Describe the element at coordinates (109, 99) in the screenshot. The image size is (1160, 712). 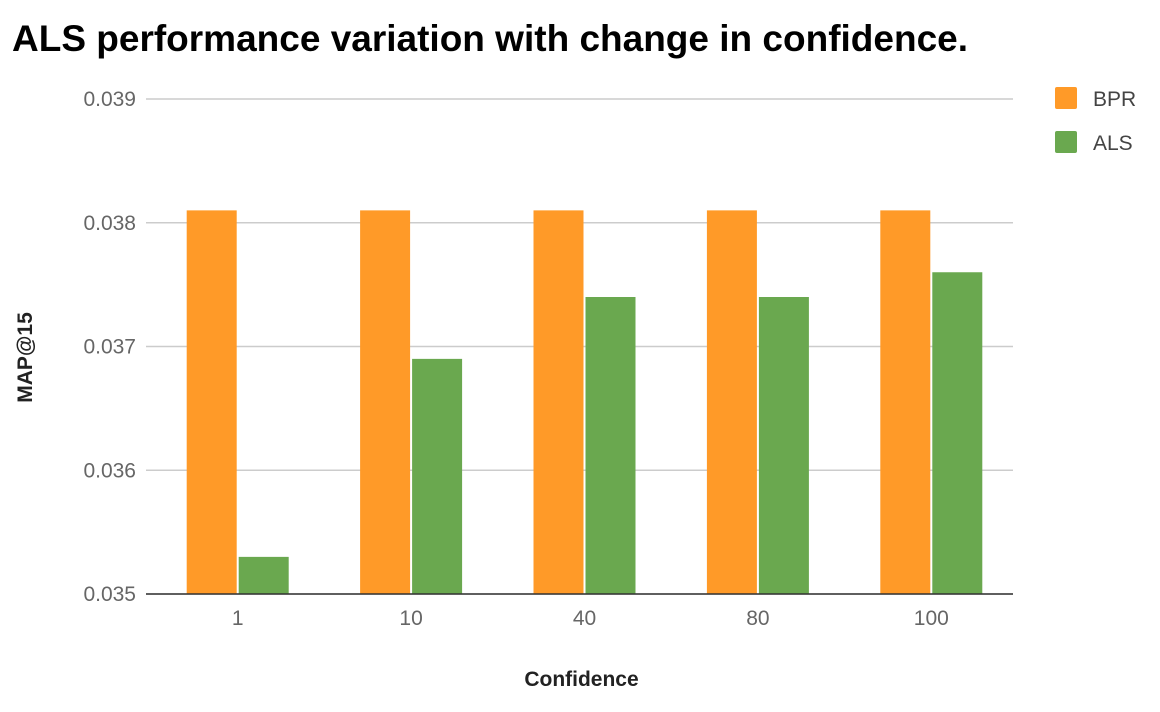
I see `y-tick-label: 0.039` at that location.